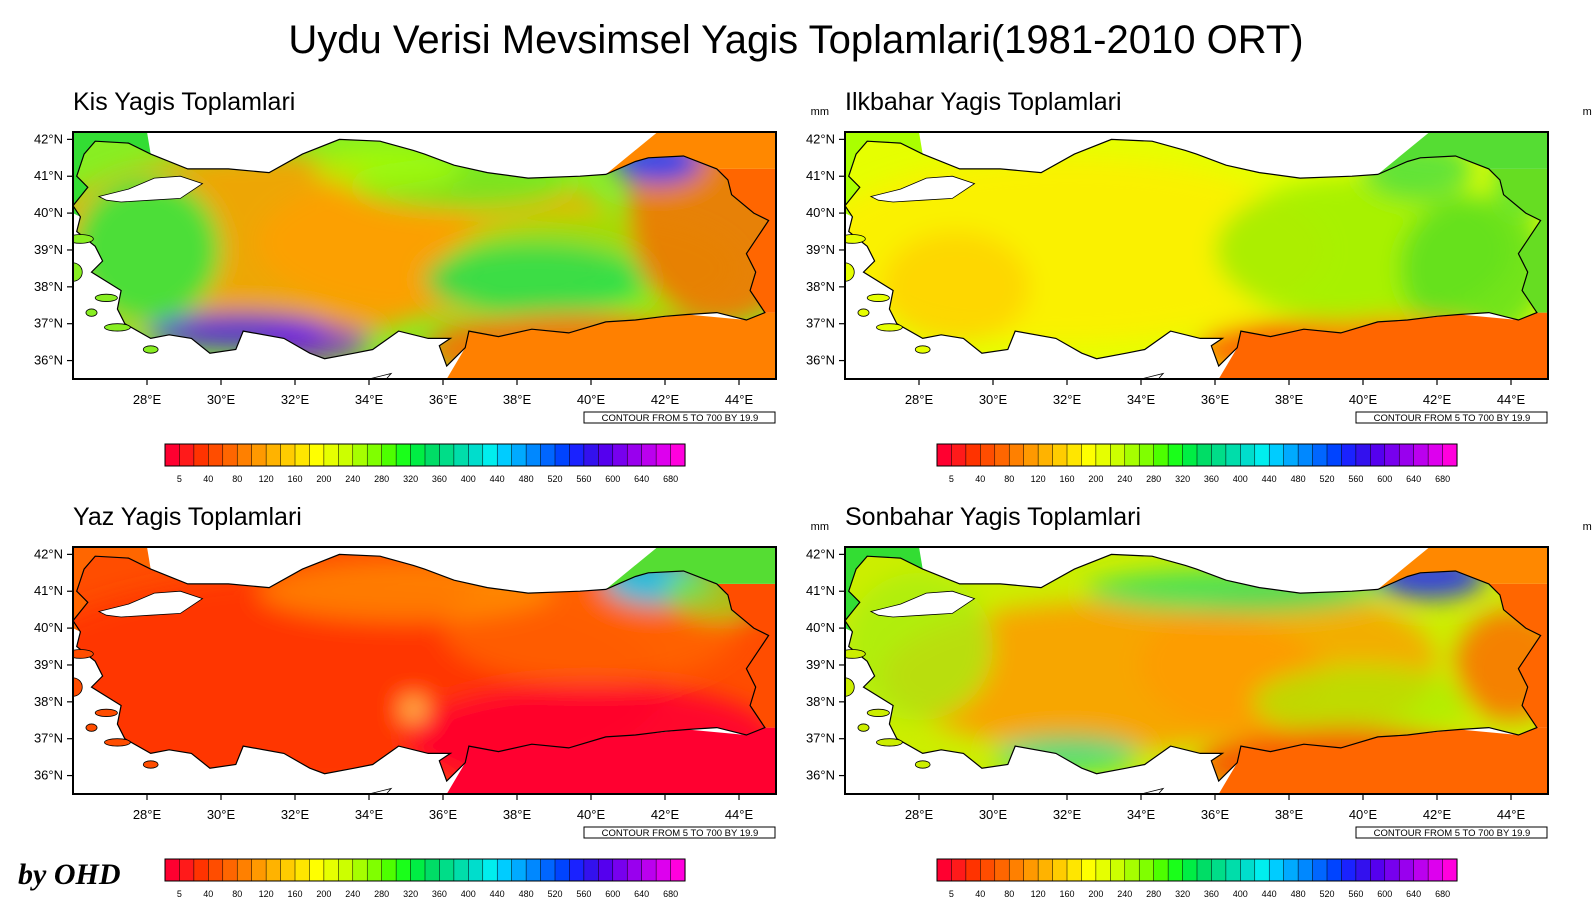  I want to click on signature: by OHD, so click(69, 874).